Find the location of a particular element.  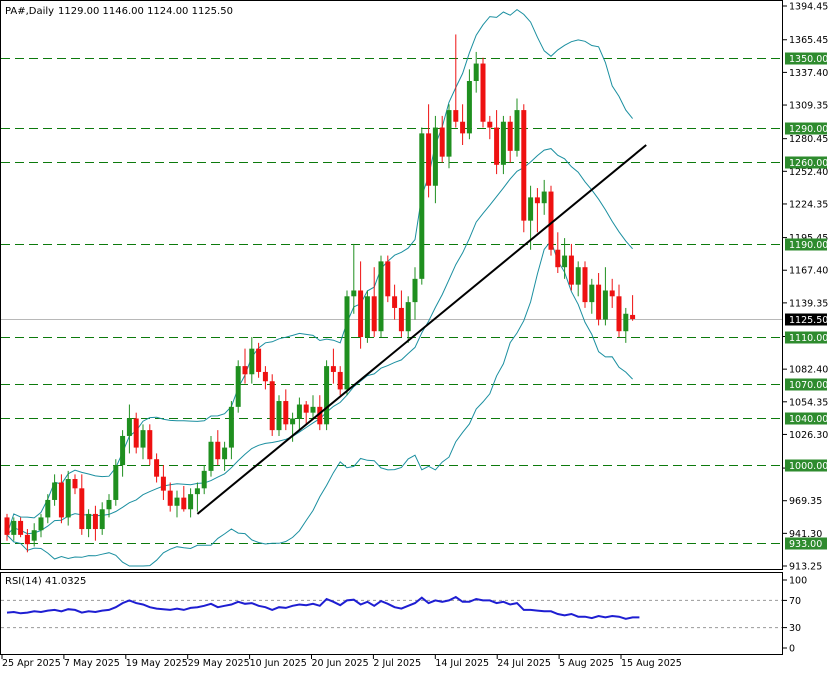

price-tick-label: 1365.45 is located at coordinates (808, 40).